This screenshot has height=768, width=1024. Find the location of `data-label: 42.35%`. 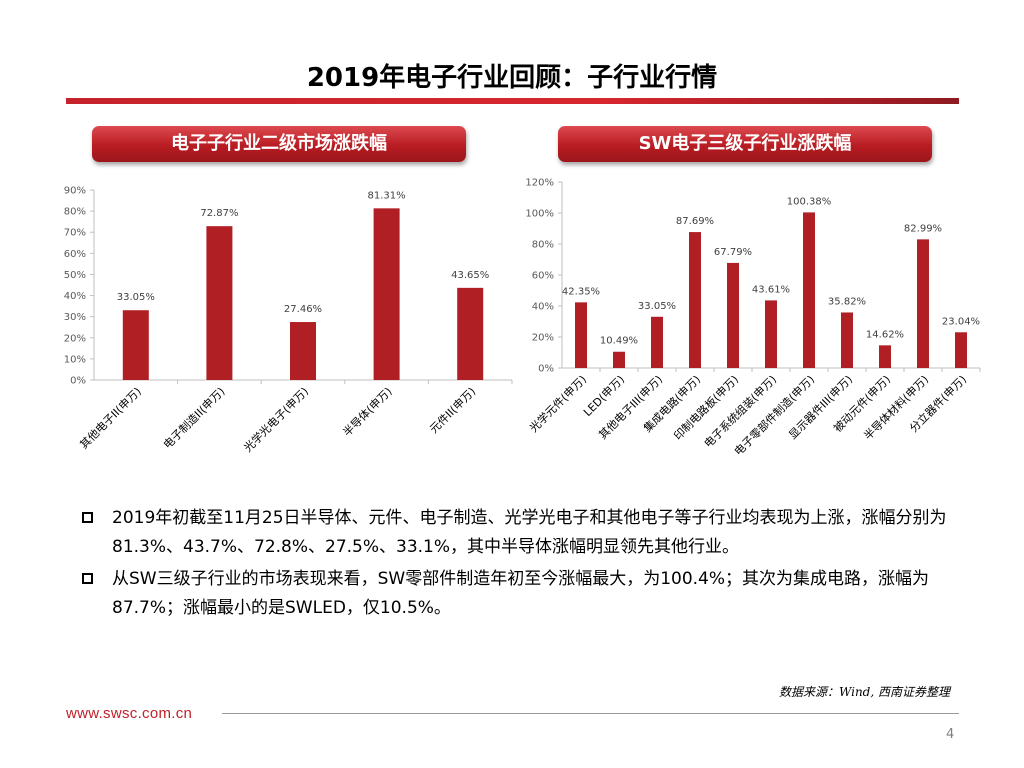

data-label: 42.35% is located at coordinates (581, 291).